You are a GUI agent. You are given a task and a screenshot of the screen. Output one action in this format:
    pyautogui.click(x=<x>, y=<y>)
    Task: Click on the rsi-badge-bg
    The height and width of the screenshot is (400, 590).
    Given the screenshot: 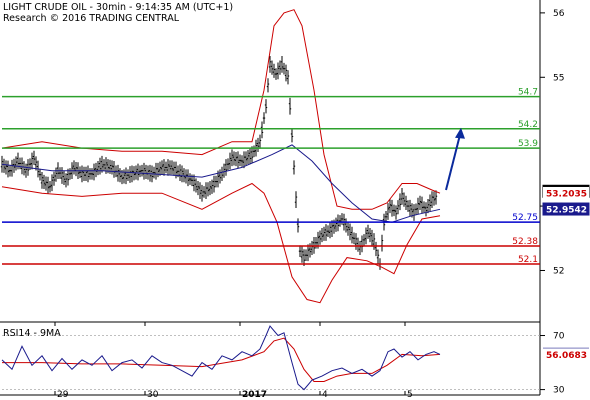 What is the action you would take?
    pyautogui.click(x=566, y=354)
    